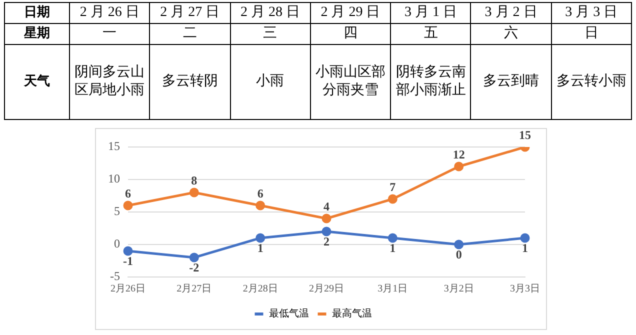 The image size is (636, 335). What do you see at coordinates (525, 289) in the screenshot?
I see `x-tick-label: 3月3日` at bounding box center [525, 289].